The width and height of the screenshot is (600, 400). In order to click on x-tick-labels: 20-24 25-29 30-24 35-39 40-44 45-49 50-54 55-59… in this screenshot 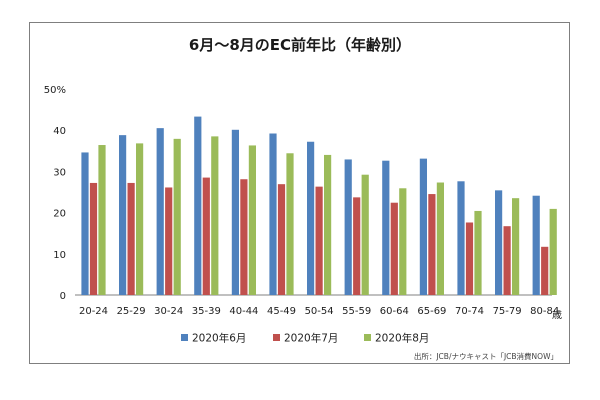, I will do `click(320, 313)`.